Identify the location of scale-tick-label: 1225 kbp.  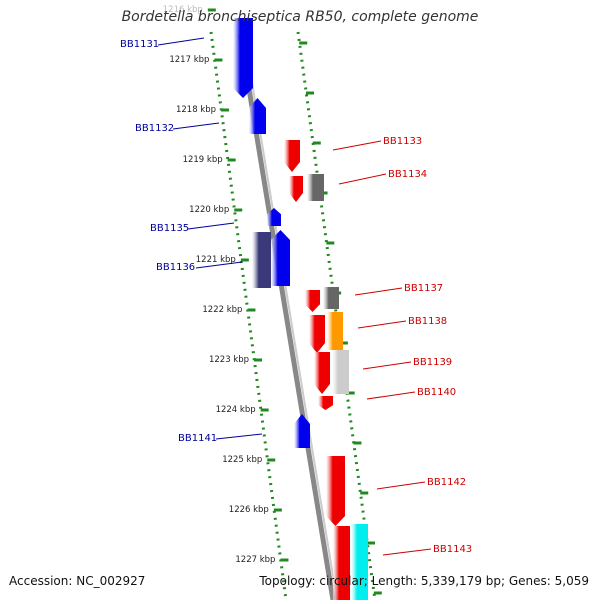
(242, 460).